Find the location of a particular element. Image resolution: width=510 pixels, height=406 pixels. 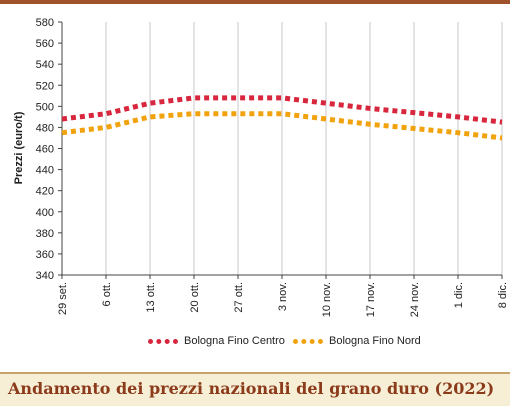

y-tick-label-340: 340 is located at coordinates (45, 276).